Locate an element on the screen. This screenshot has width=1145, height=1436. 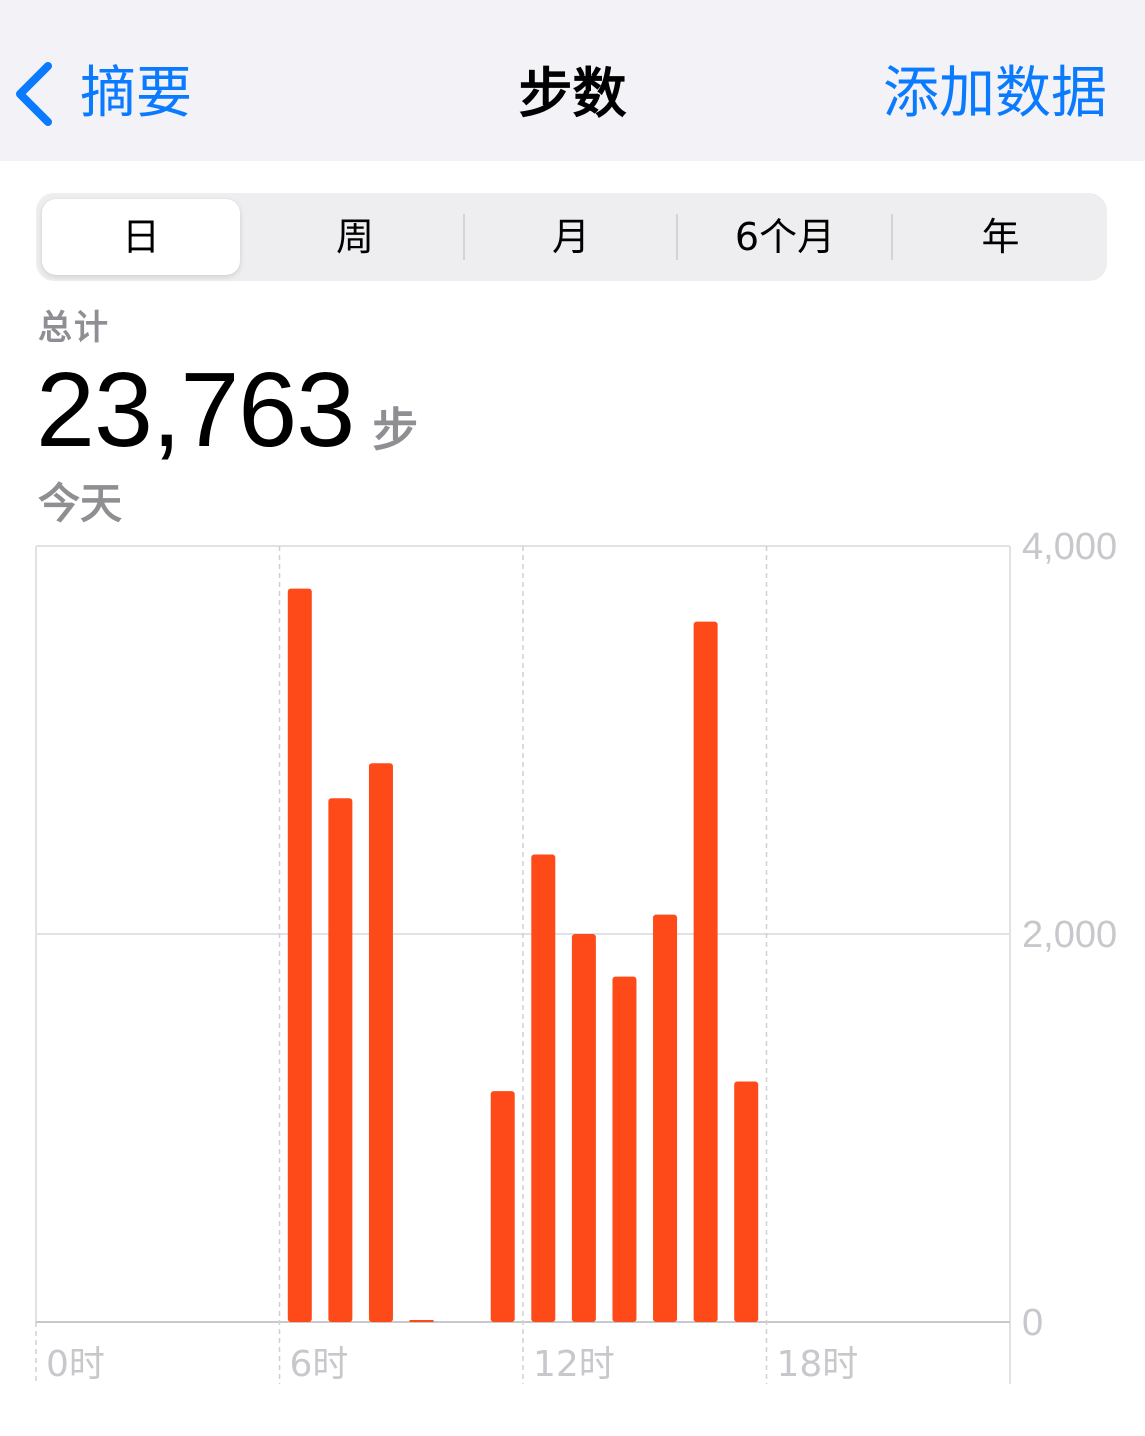
back-label: 摘要 is located at coordinates (136, 93).